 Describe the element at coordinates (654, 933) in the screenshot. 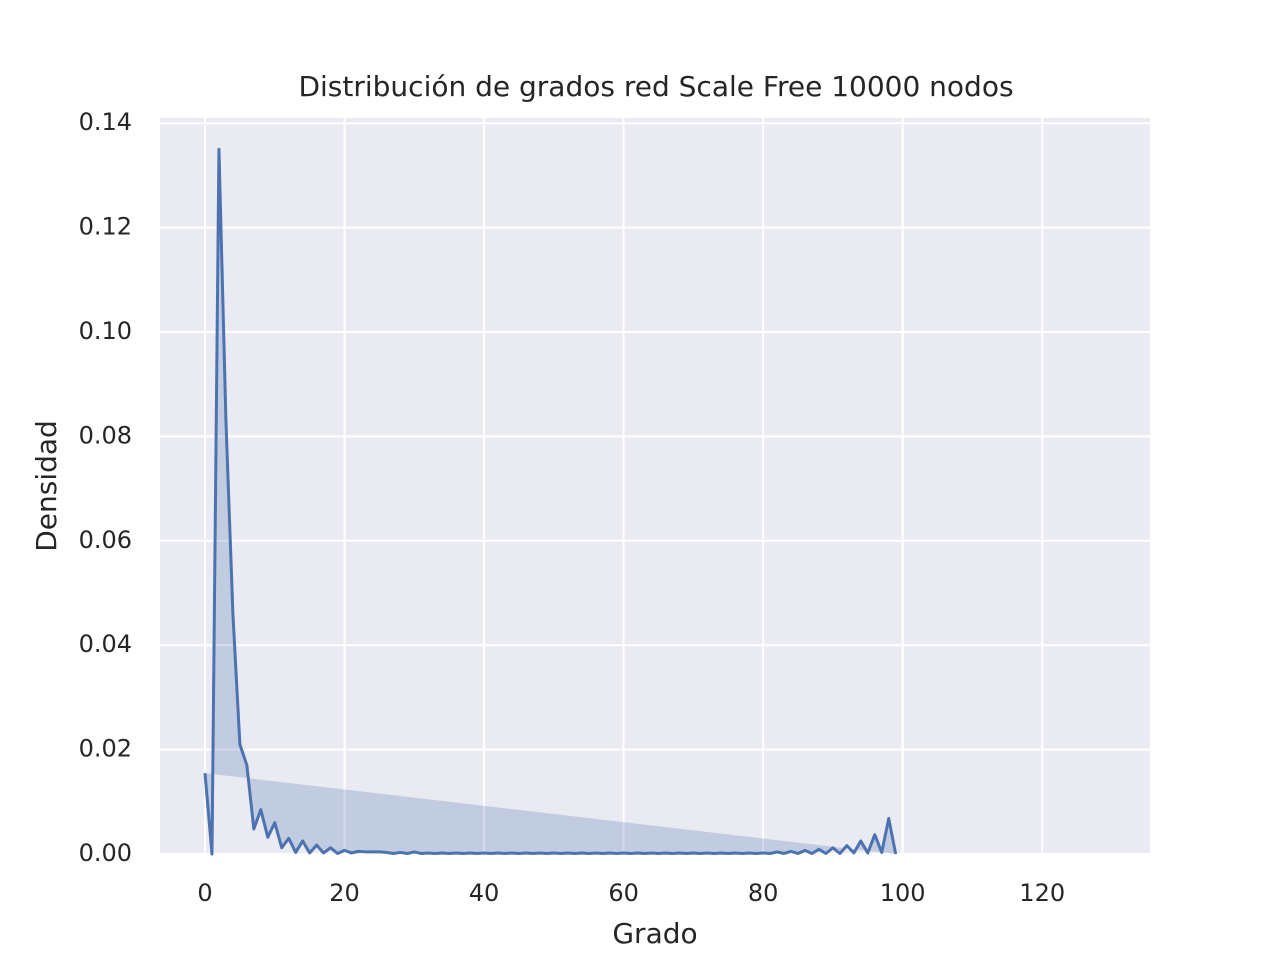

I see `x-axis-label: Grado` at that location.